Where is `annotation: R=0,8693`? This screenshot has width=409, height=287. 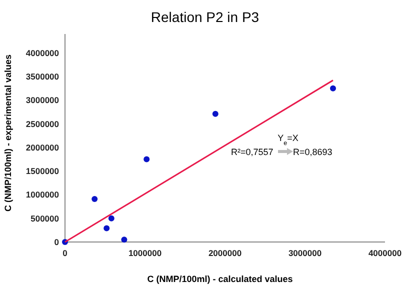 annotation: R=0,8693 is located at coordinates (312, 152).